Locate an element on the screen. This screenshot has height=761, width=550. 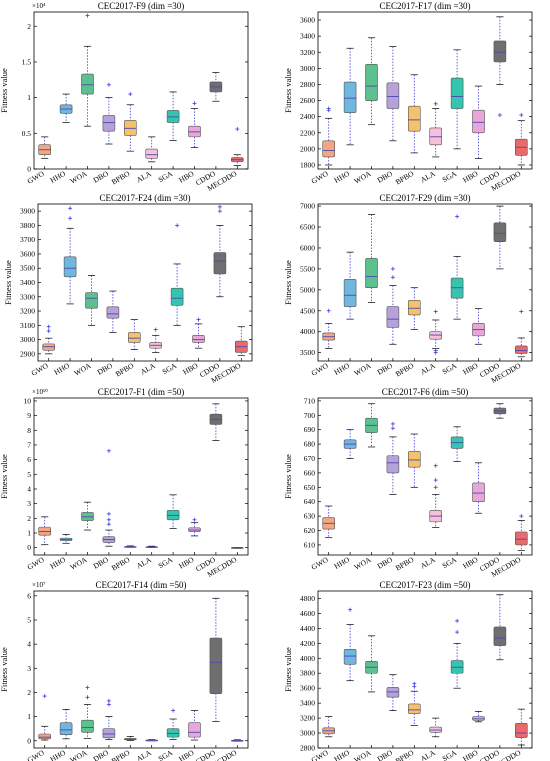
y-tick-label: 2000 is located at coordinates (307, 148).